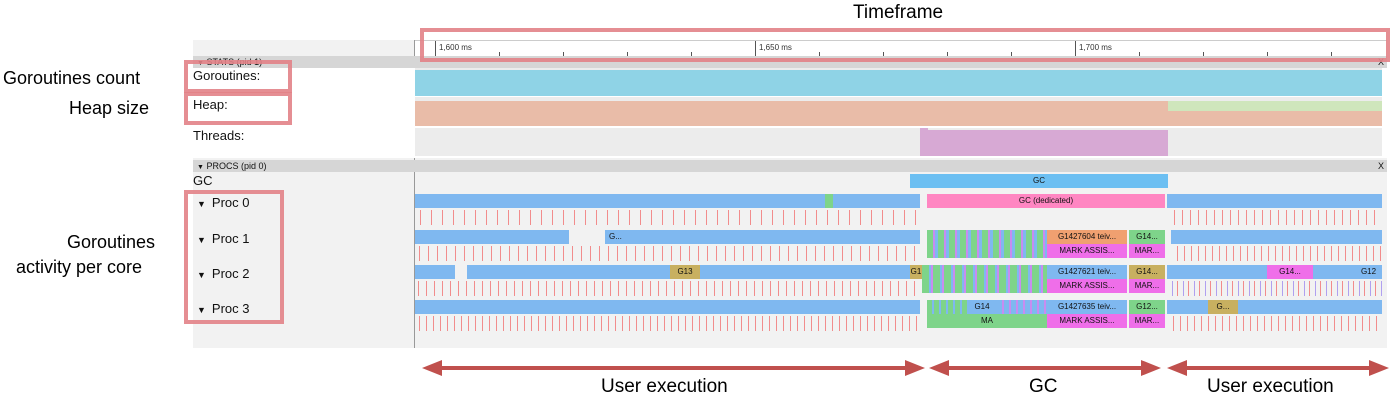  I want to click on gc-bar: GC, so click(1039, 181).